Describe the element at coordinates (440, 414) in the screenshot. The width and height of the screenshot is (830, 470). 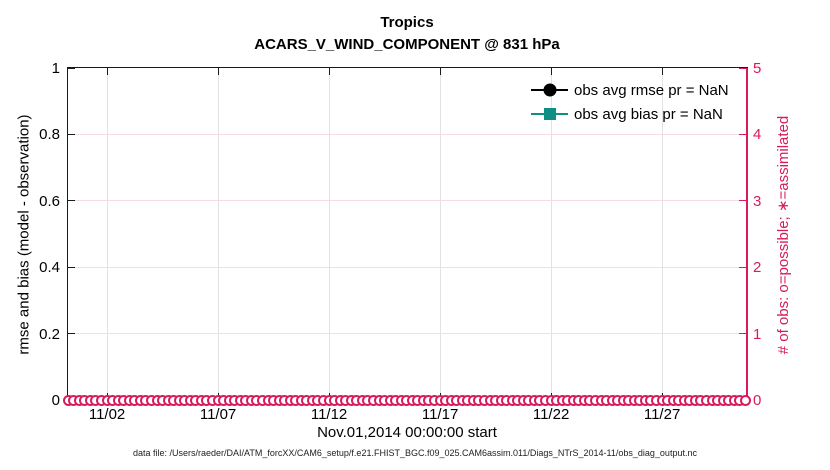
I see `x-tick-label: 11/17` at that location.